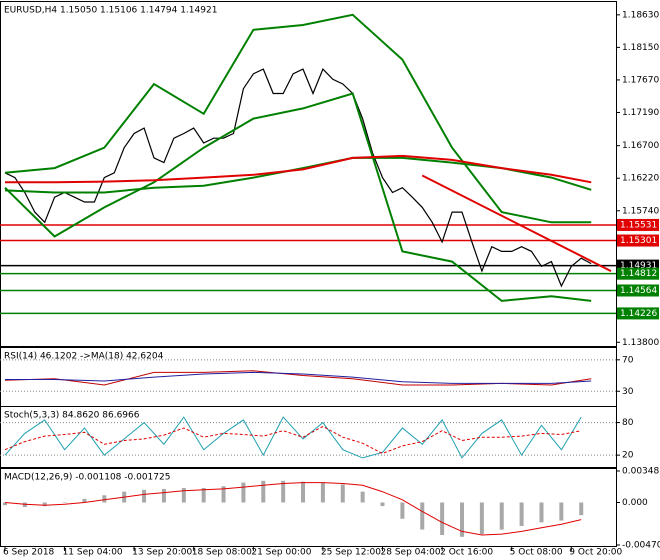 The image size is (660, 560). What do you see at coordinates (84, 357) in the screenshot?
I see `panel-title: RSI(14) 46.1202 ->MA(18) 42.6204` at bounding box center [84, 357].